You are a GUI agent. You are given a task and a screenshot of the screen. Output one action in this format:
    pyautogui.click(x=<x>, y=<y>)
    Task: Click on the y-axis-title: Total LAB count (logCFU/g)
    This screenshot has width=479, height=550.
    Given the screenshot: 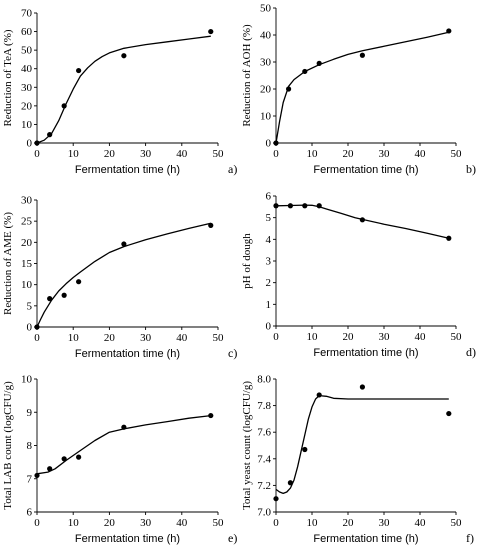 What is the action you would take?
    pyautogui.click(x=8, y=445)
    